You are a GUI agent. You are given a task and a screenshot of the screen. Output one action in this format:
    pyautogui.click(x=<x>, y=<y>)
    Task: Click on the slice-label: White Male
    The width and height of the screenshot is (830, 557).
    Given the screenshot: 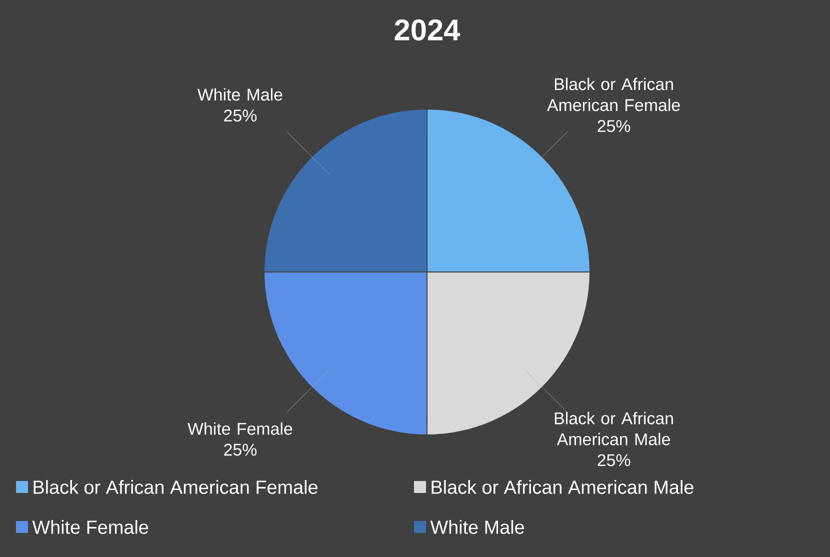 What is the action you would take?
    pyautogui.click(x=239, y=94)
    